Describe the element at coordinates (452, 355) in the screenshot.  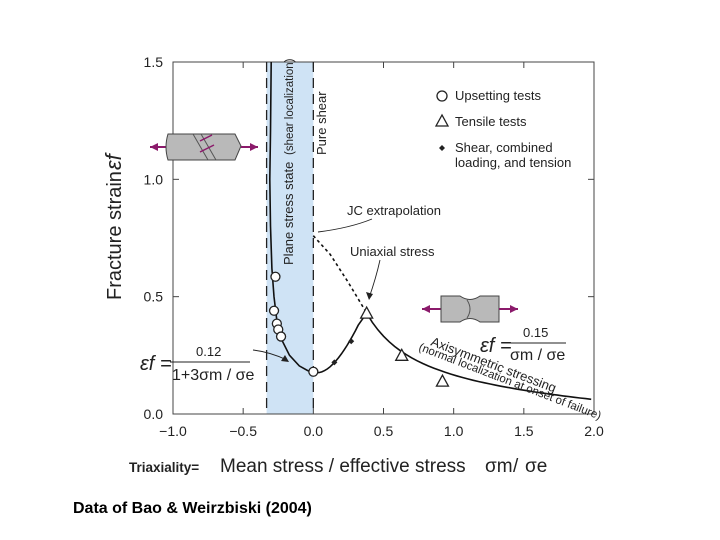
I see `axisymmetric-fit-curve` at that location.